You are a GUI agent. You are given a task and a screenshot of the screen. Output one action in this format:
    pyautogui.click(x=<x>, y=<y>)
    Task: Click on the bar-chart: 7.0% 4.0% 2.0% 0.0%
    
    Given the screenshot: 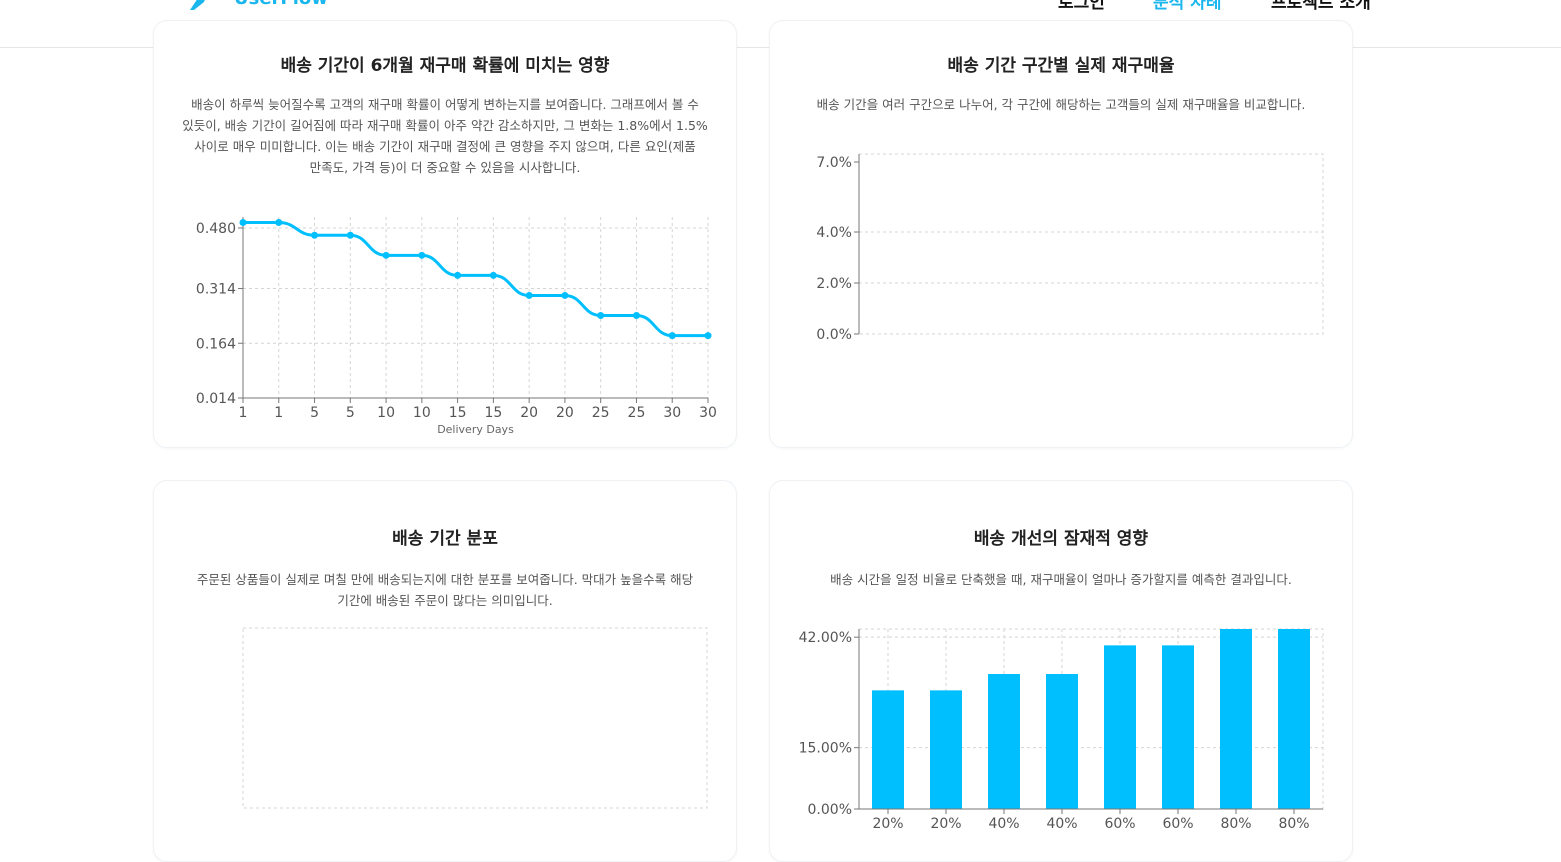 What is the action you would take?
    pyautogui.click(x=1070, y=248)
    